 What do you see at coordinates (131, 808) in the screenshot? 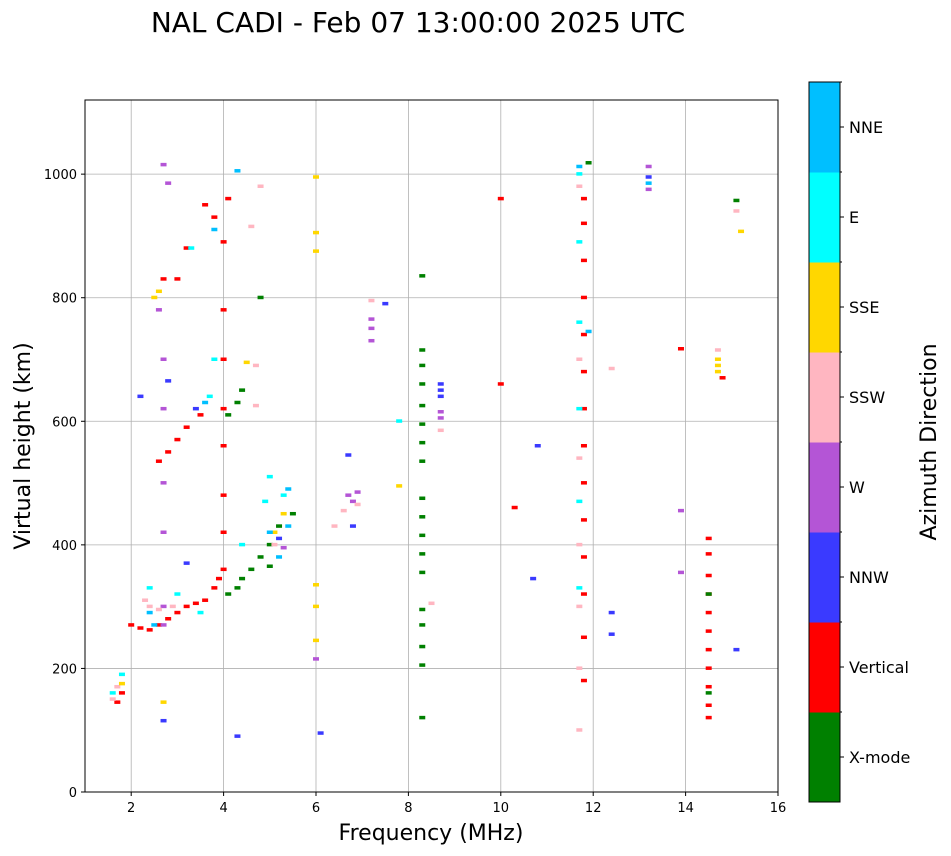
I see `x-tick-label: 2` at bounding box center [131, 808].